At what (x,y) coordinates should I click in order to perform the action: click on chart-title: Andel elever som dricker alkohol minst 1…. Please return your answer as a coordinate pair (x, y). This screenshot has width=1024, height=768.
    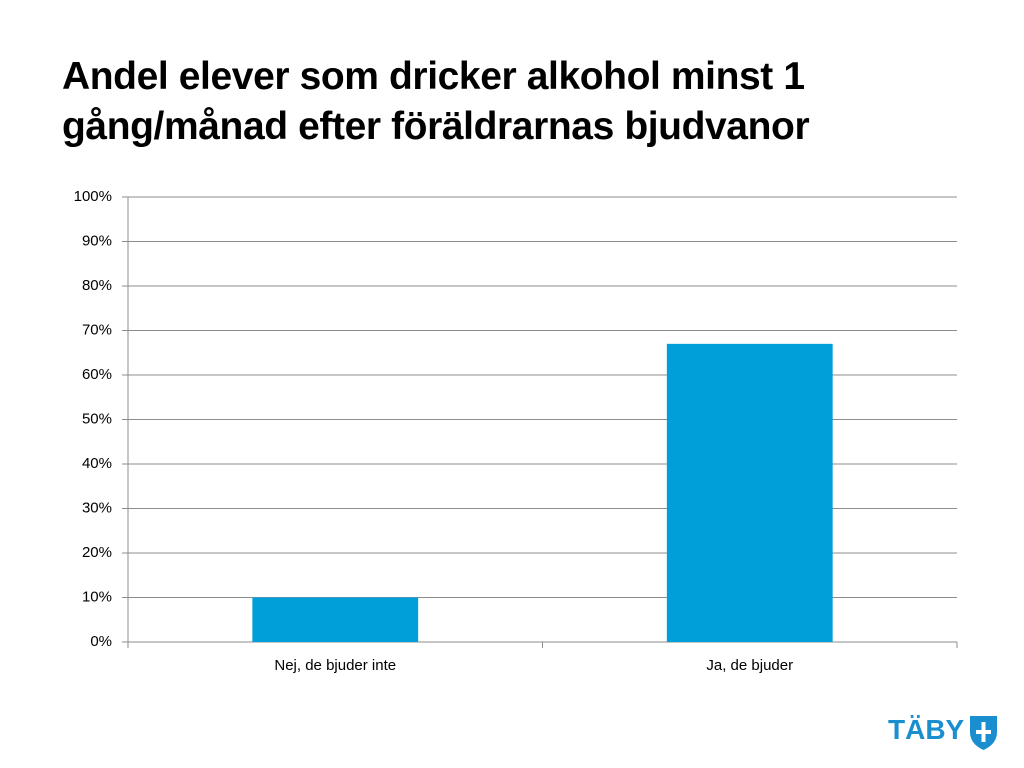
    Looking at the image, I should click on (436, 101).